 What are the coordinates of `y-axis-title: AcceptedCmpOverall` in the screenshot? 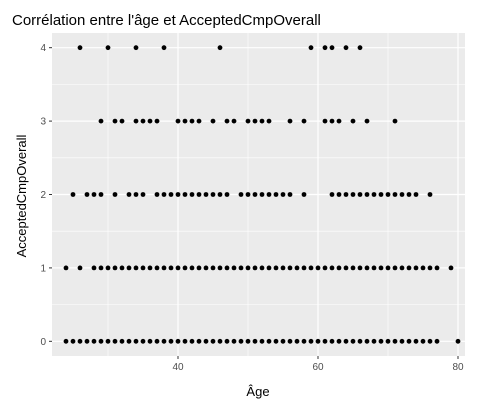 It's located at (21, 195).